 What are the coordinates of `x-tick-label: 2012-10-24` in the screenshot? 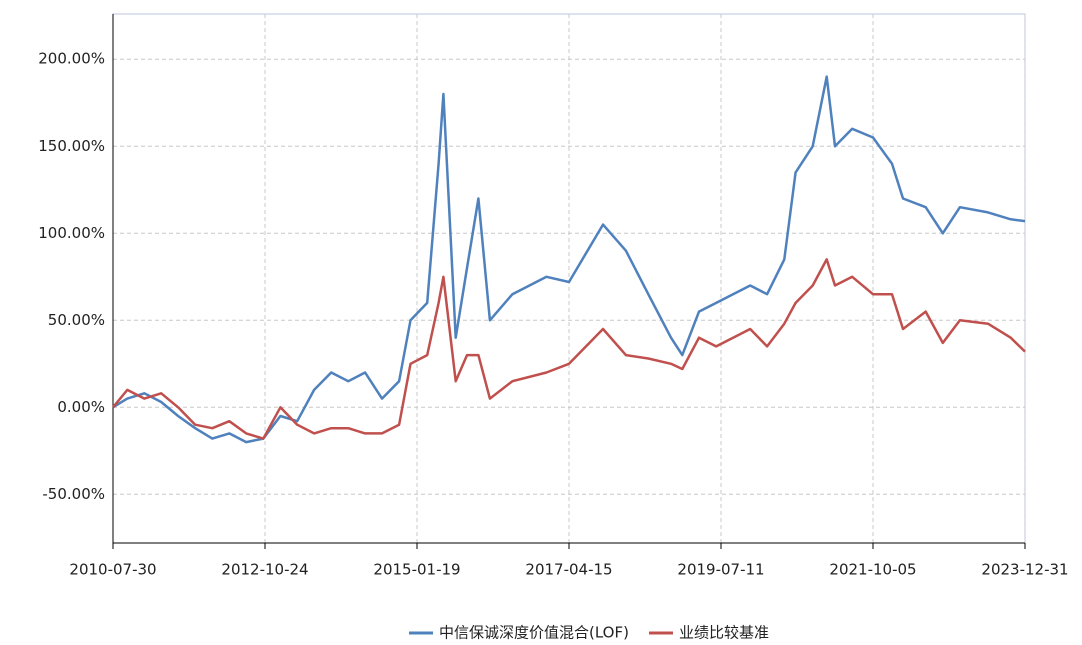 It's located at (264, 570).